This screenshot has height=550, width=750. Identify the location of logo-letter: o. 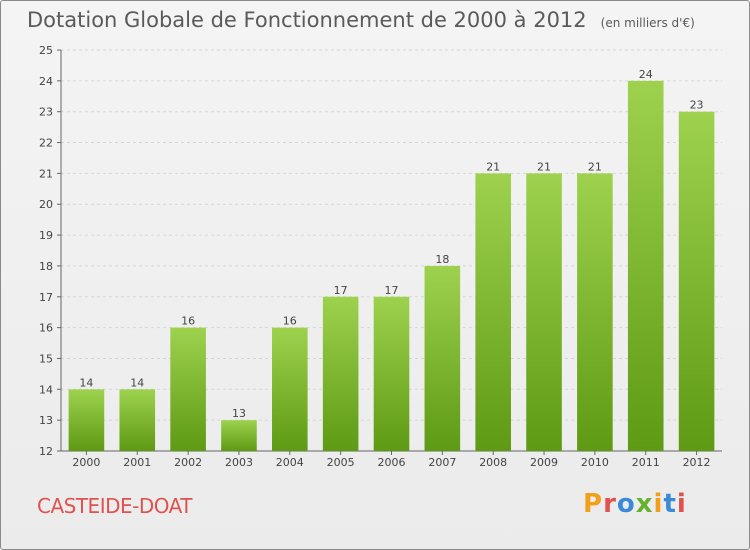
(626, 504).